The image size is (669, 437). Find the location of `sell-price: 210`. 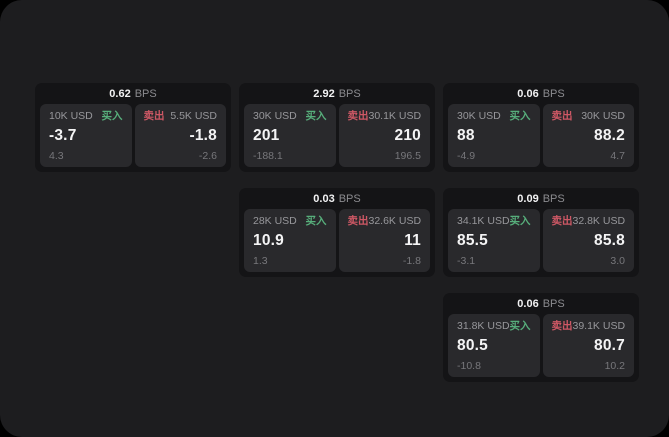

sell-price: 210 is located at coordinates (407, 136).